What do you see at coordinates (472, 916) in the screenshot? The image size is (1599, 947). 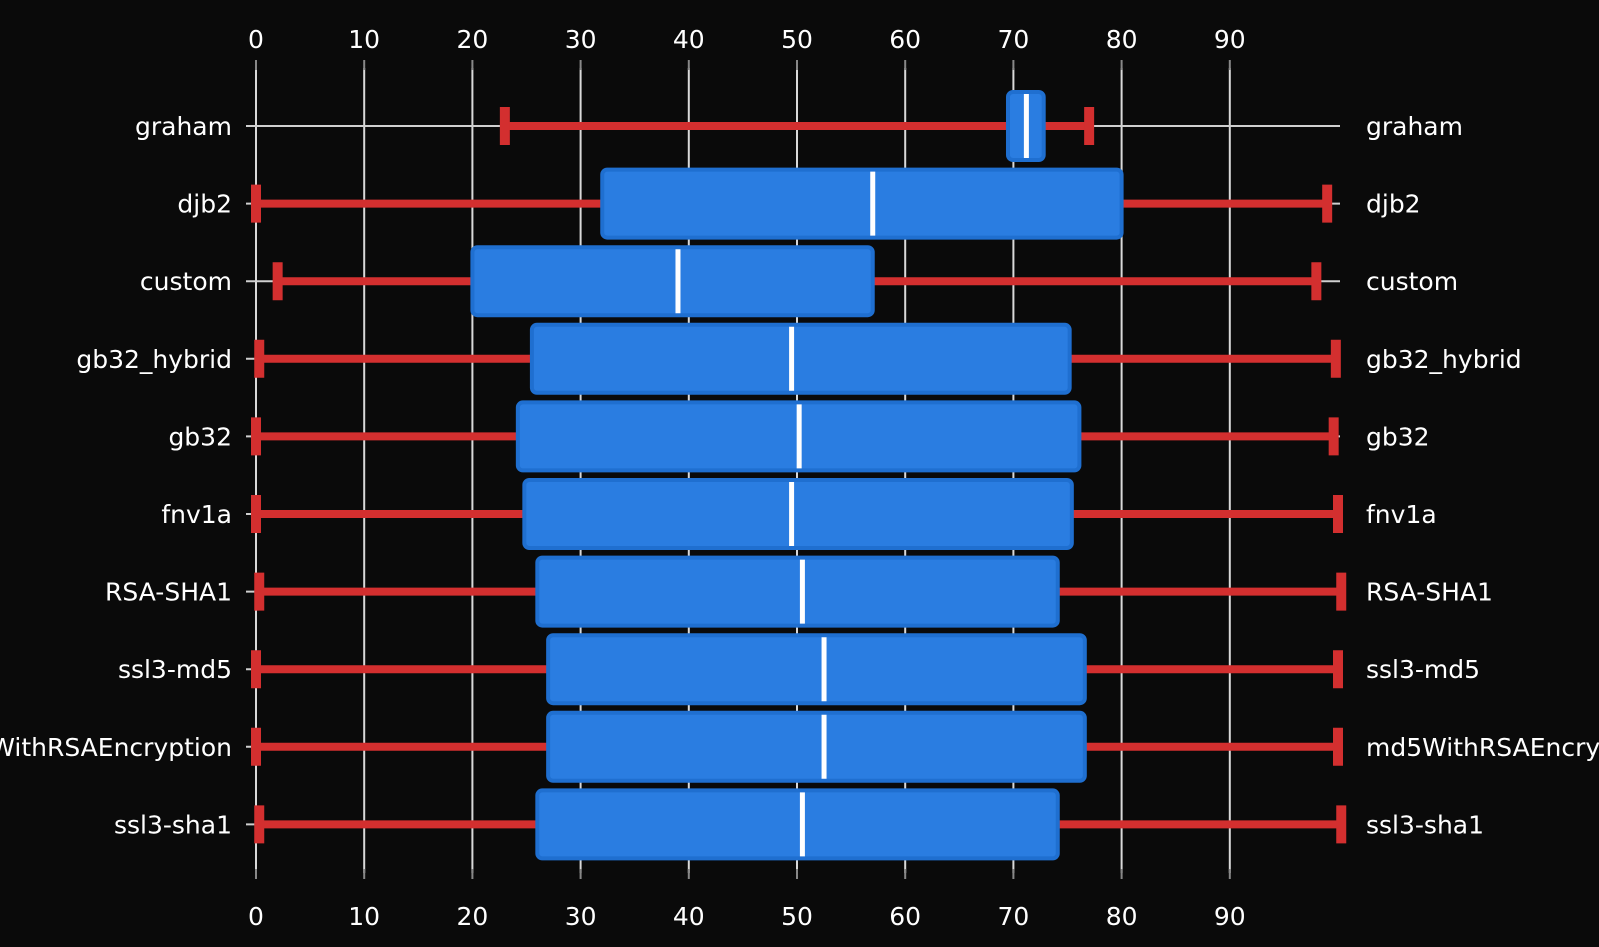 I see `x-tick-label-bottom: 20` at bounding box center [472, 916].